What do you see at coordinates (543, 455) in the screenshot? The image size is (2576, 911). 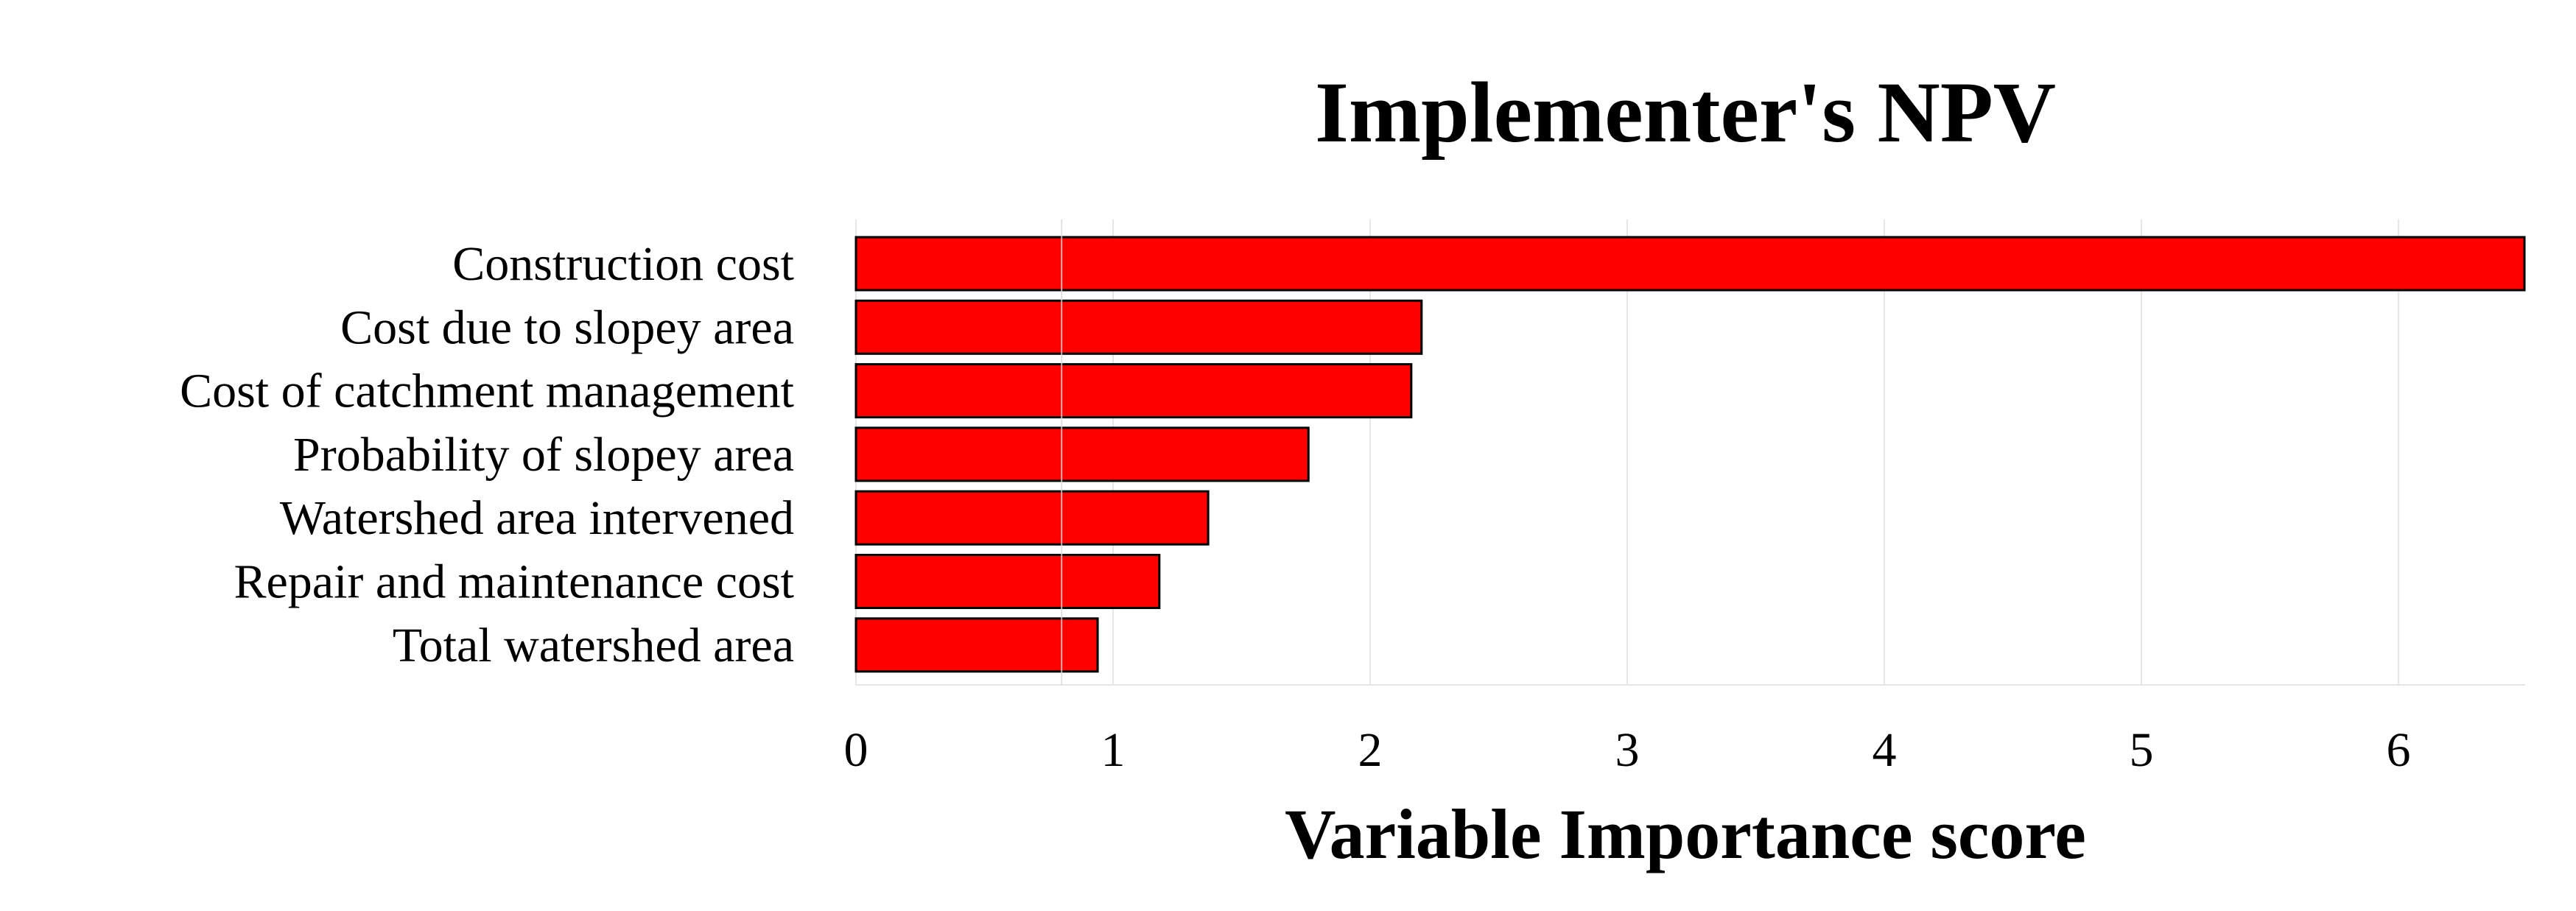 I see `category-label-3: Probability of slopey area` at bounding box center [543, 455].